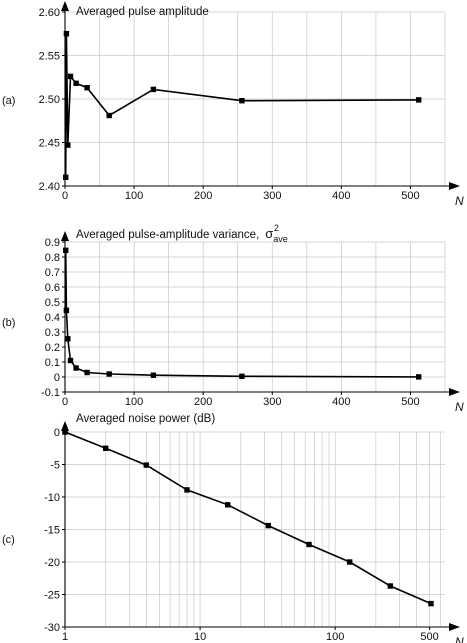  Describe the element at coordinates (142, 12) in the screenshot. I see `chart-title: Averaged pulse amplitude` at that location.